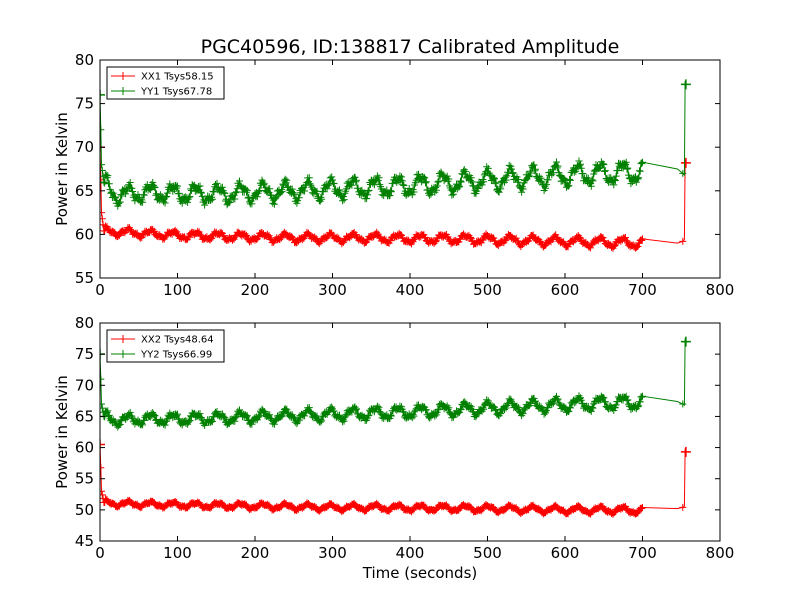  Describe the element at coordinates (84, 541) in the screenshot. I see `y-tick-label: 45` at that location.